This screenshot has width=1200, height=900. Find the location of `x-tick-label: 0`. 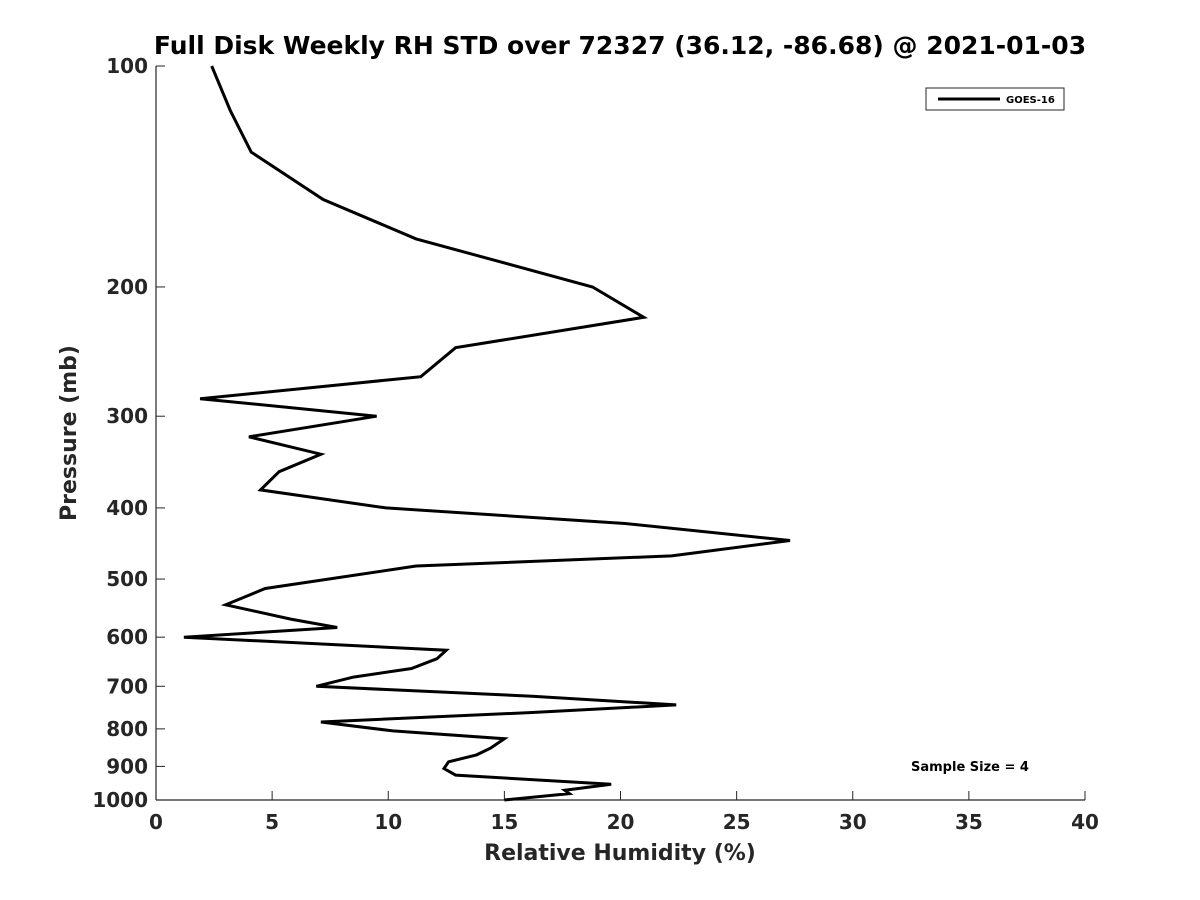

x-tick-label: 0 is located at coordinates (156, 822).